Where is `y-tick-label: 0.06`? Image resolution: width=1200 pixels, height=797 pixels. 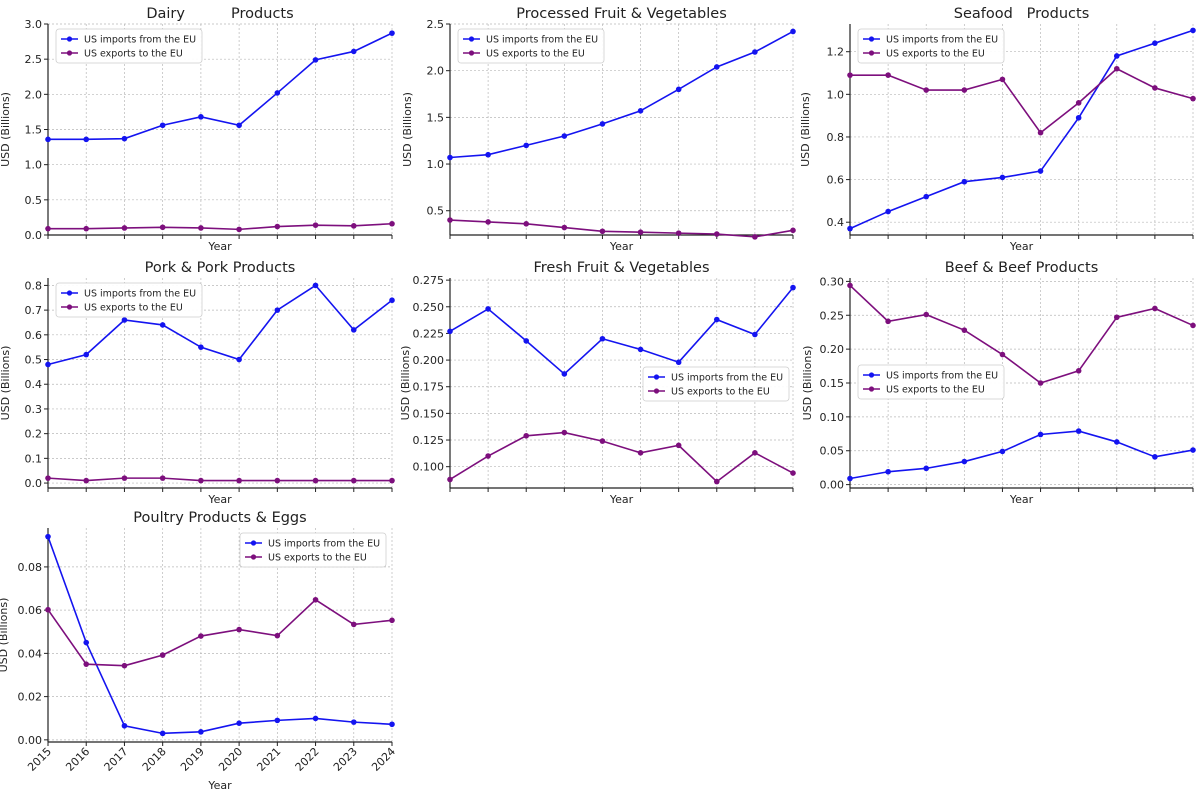
y-tick-label: 0.06 is located at coordinates (30, 610).